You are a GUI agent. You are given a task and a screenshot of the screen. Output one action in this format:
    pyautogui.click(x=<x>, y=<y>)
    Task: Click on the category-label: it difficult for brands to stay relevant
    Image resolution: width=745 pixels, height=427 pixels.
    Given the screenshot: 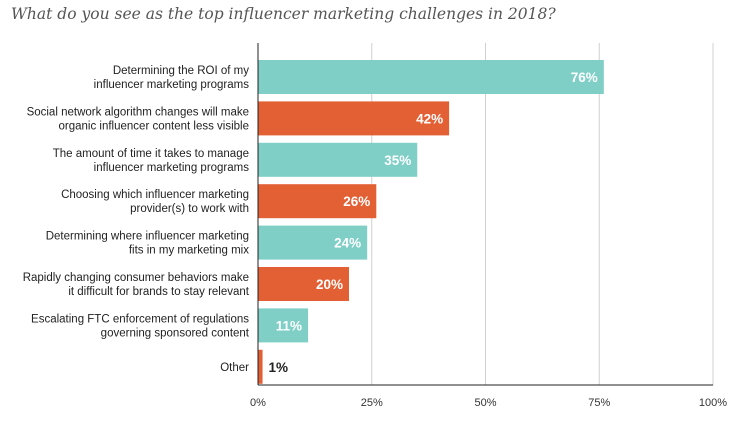 What is the action you would take?
    pyautogui.click(x=158, y=292)
    